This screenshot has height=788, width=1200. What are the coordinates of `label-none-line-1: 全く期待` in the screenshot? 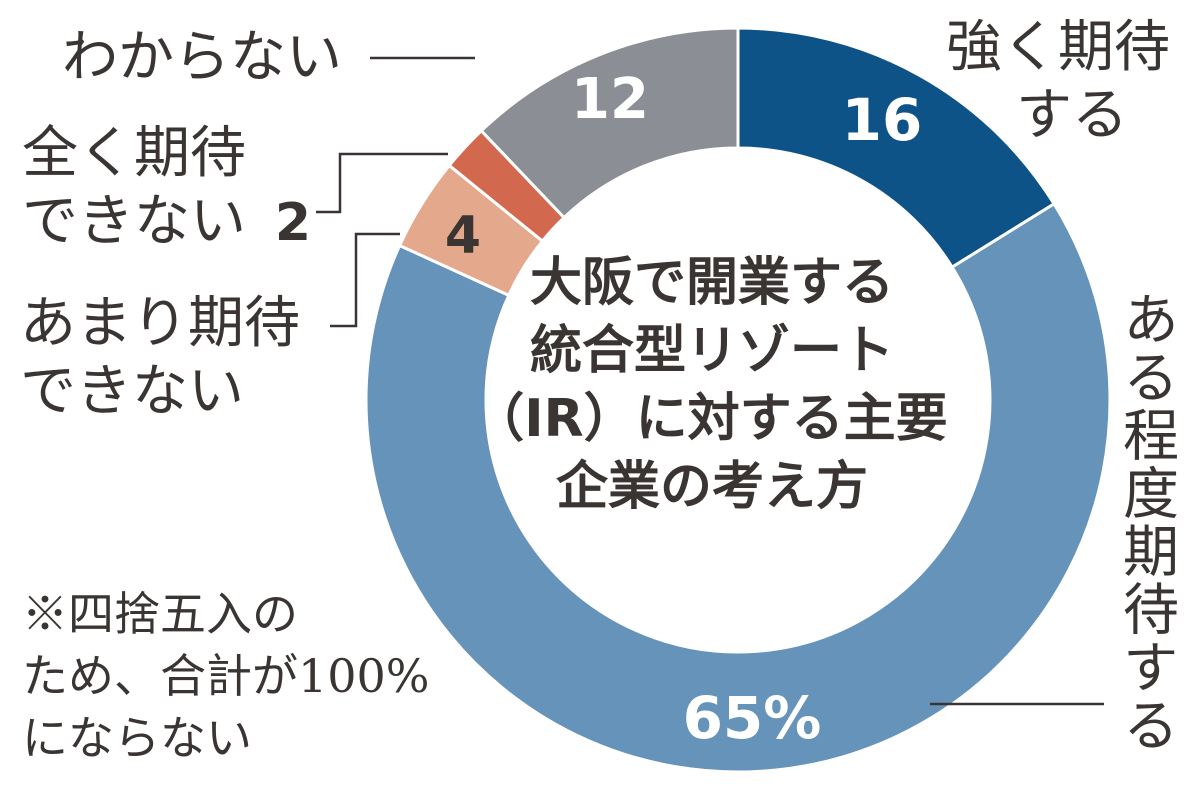 It's located at (134, 153).